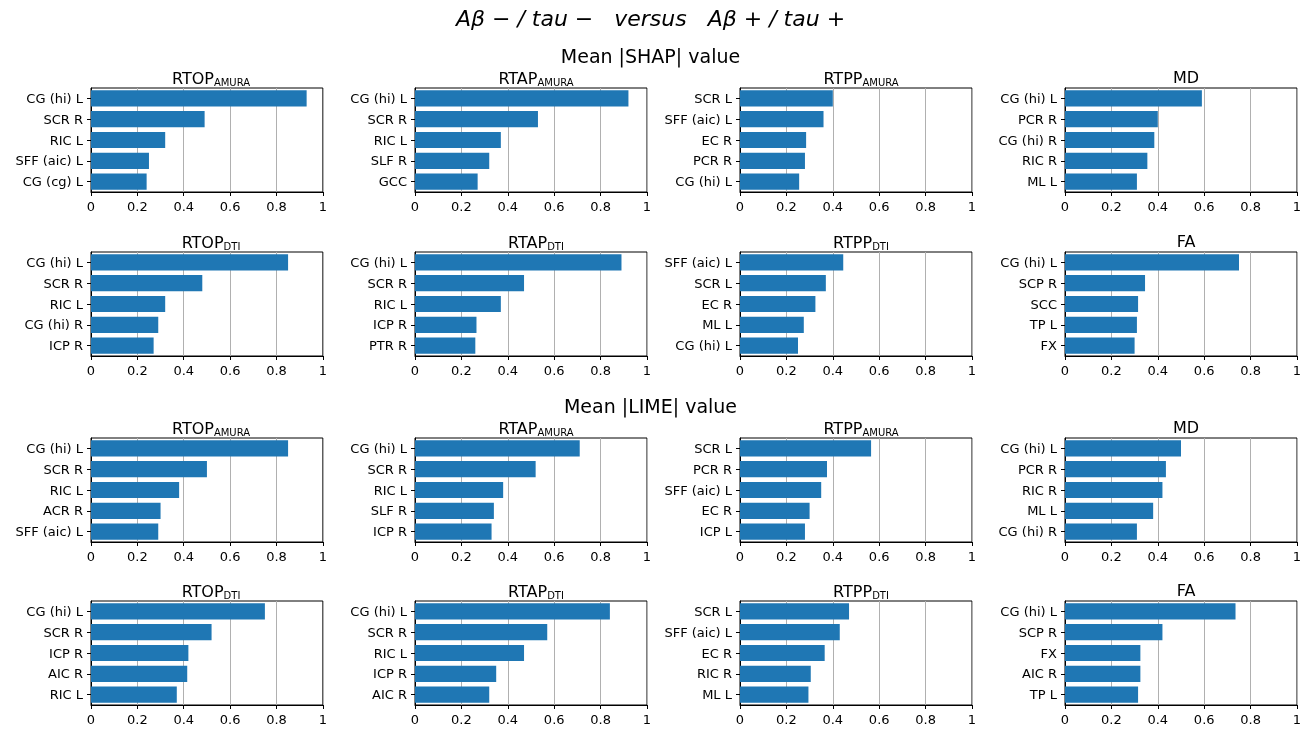  Describe the element at coordinates (714, 674) in the screenshot. I see `y-tick-label: RIC R` at that location.